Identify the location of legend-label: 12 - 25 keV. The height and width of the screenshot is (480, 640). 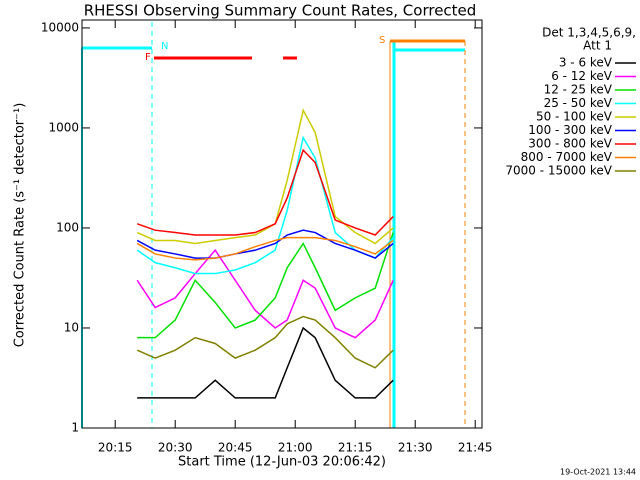
(578, 90).